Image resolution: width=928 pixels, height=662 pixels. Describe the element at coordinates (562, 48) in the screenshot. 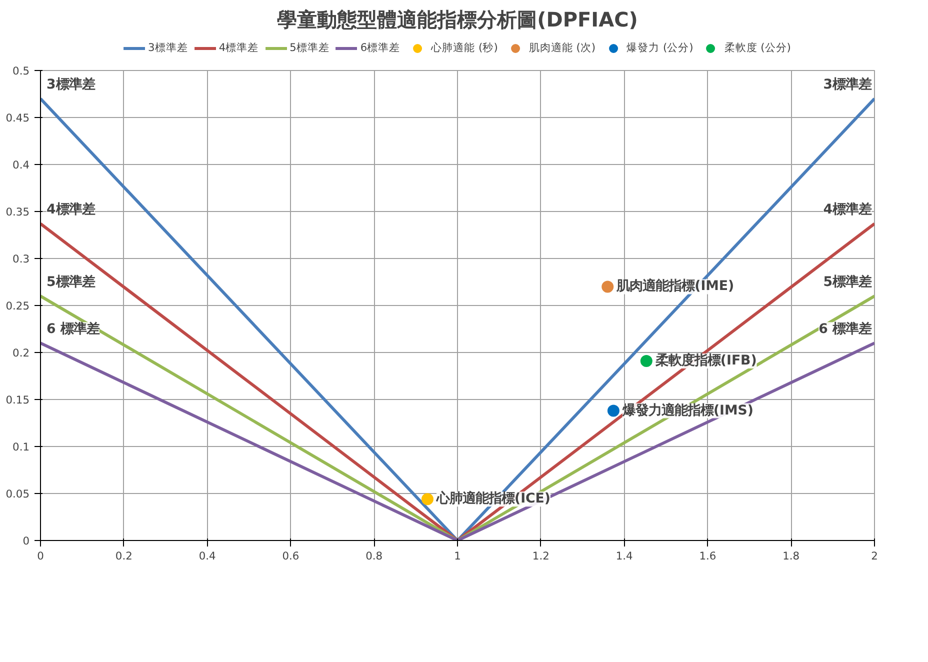

I see `legend-label: 肌肉適能 (次)` at that location.